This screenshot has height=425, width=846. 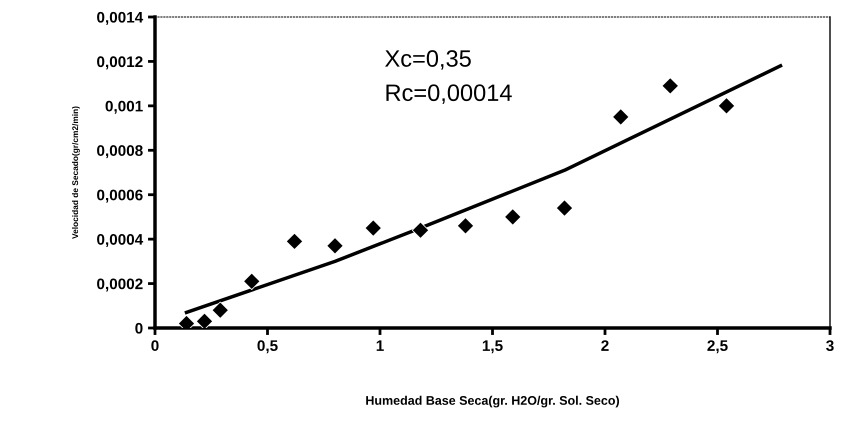 I want to click on x-tick-label: 3, so click(x=830, y=346).